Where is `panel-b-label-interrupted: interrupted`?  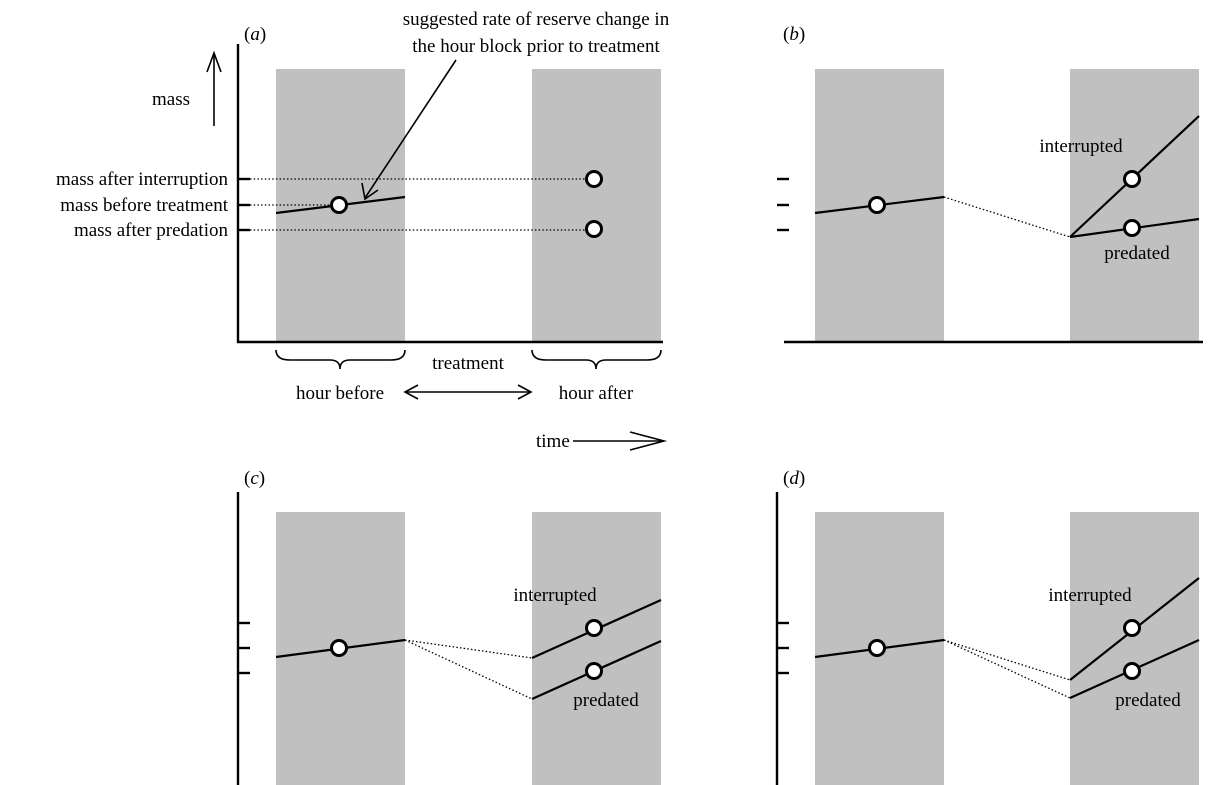
panel-b-label-interrupted: interrupted is located at coordinates (1081, 146).